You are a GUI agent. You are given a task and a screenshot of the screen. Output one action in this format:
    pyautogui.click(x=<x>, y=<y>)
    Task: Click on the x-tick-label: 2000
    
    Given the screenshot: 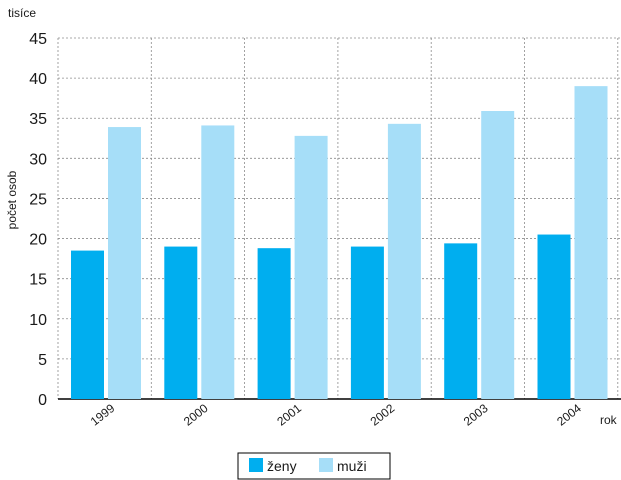 What is the action you would take?
    pyautogui.click(x=196, y=415)
    